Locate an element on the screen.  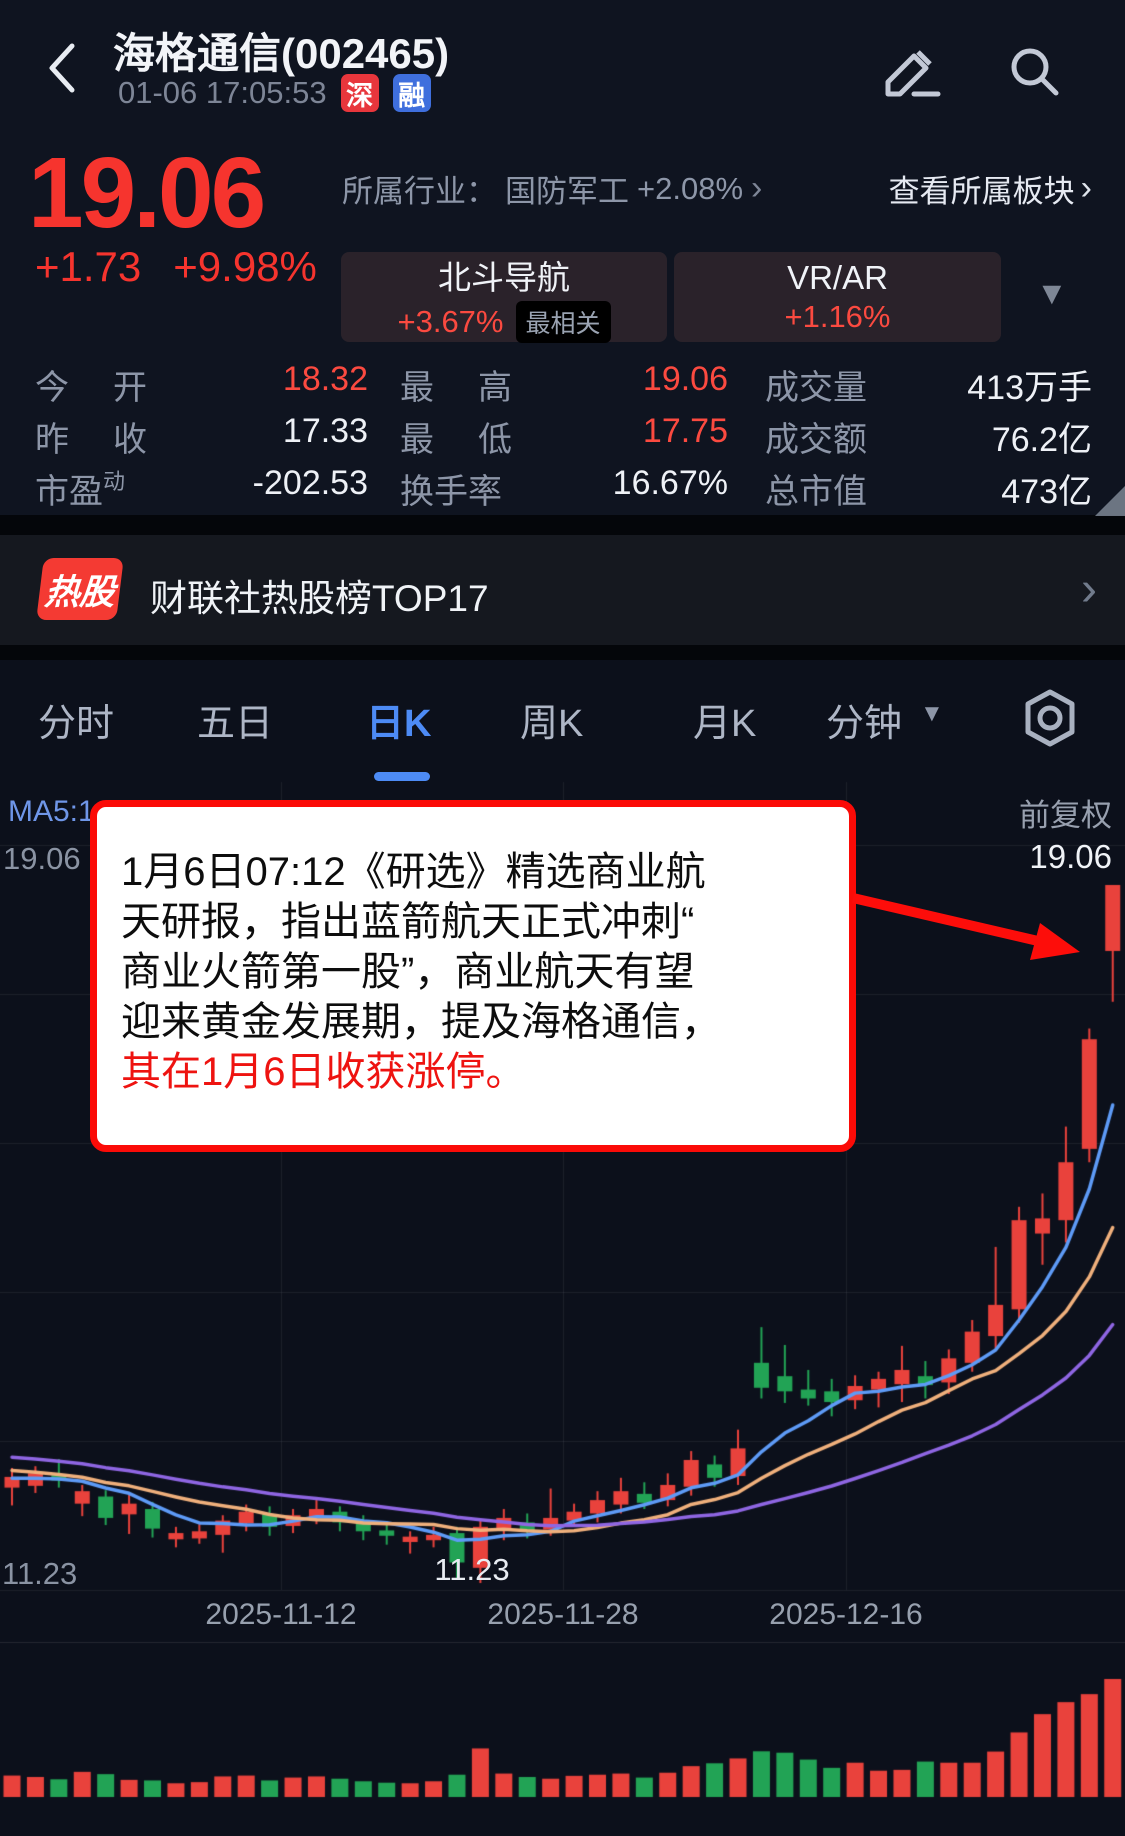
quote-timestamp: 01-06 17:05:53 is located at coordinates (222, 92).